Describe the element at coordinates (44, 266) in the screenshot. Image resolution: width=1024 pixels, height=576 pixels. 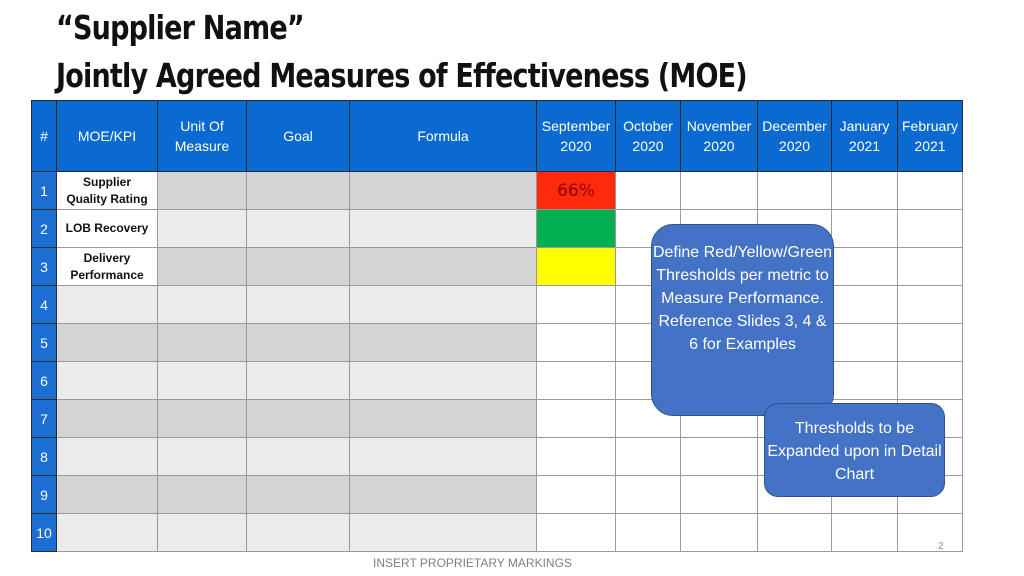
I see `row-number: 3` at that location.